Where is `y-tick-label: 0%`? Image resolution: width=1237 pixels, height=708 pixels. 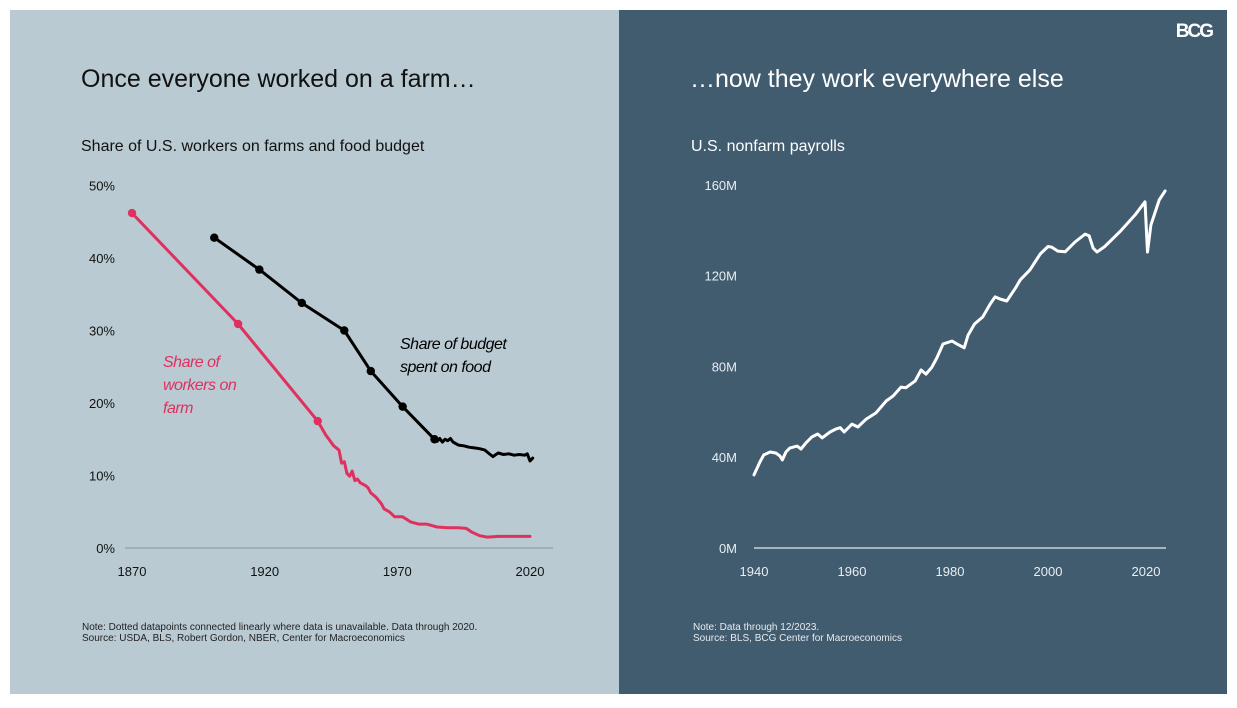 y-tick-label: 0% is located at coordinates (105, 548).